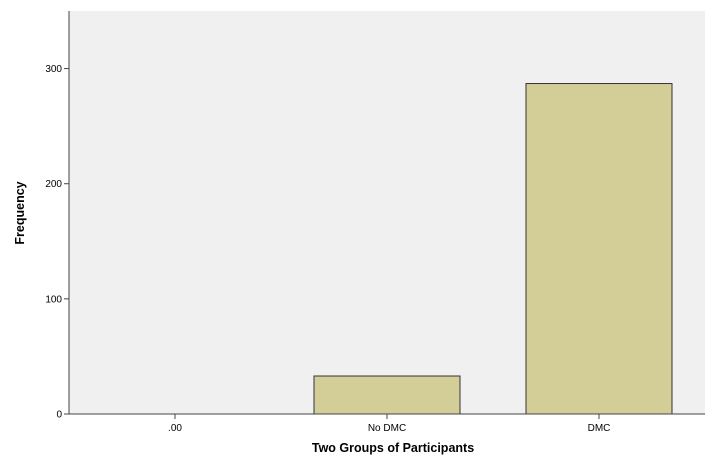  Describe the element at coordinates (20, 212) in the screenshot. I see `y-axis-title: Frequency` at that location.